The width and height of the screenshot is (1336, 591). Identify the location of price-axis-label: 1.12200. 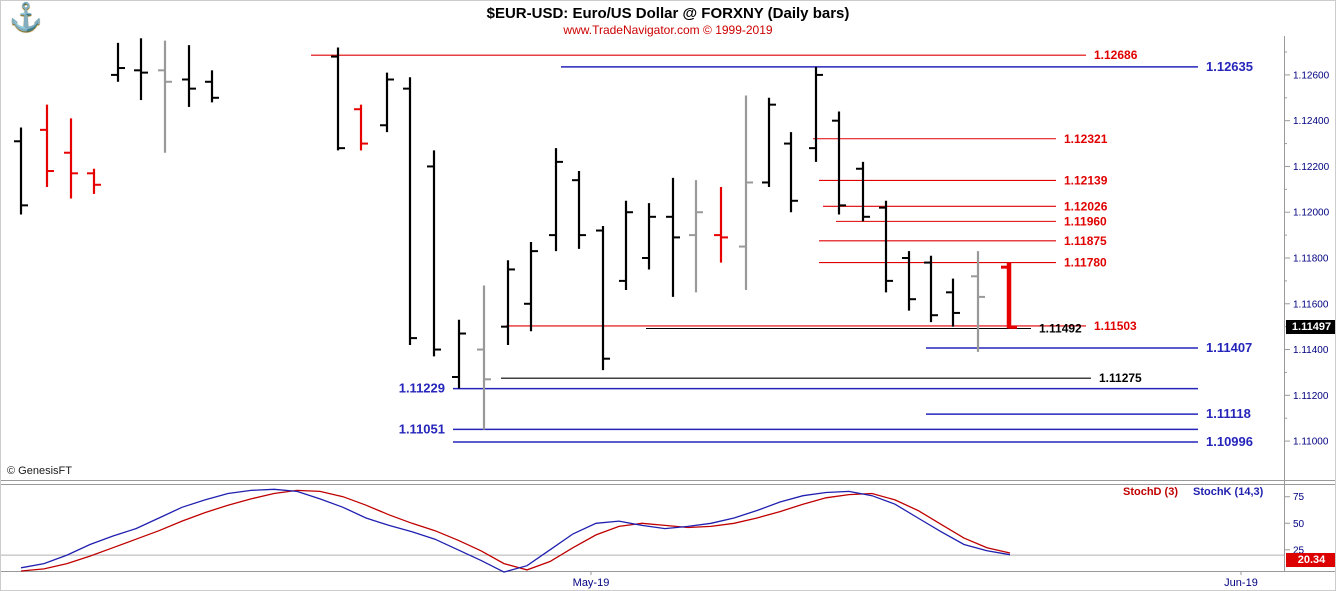
(1311, 167).